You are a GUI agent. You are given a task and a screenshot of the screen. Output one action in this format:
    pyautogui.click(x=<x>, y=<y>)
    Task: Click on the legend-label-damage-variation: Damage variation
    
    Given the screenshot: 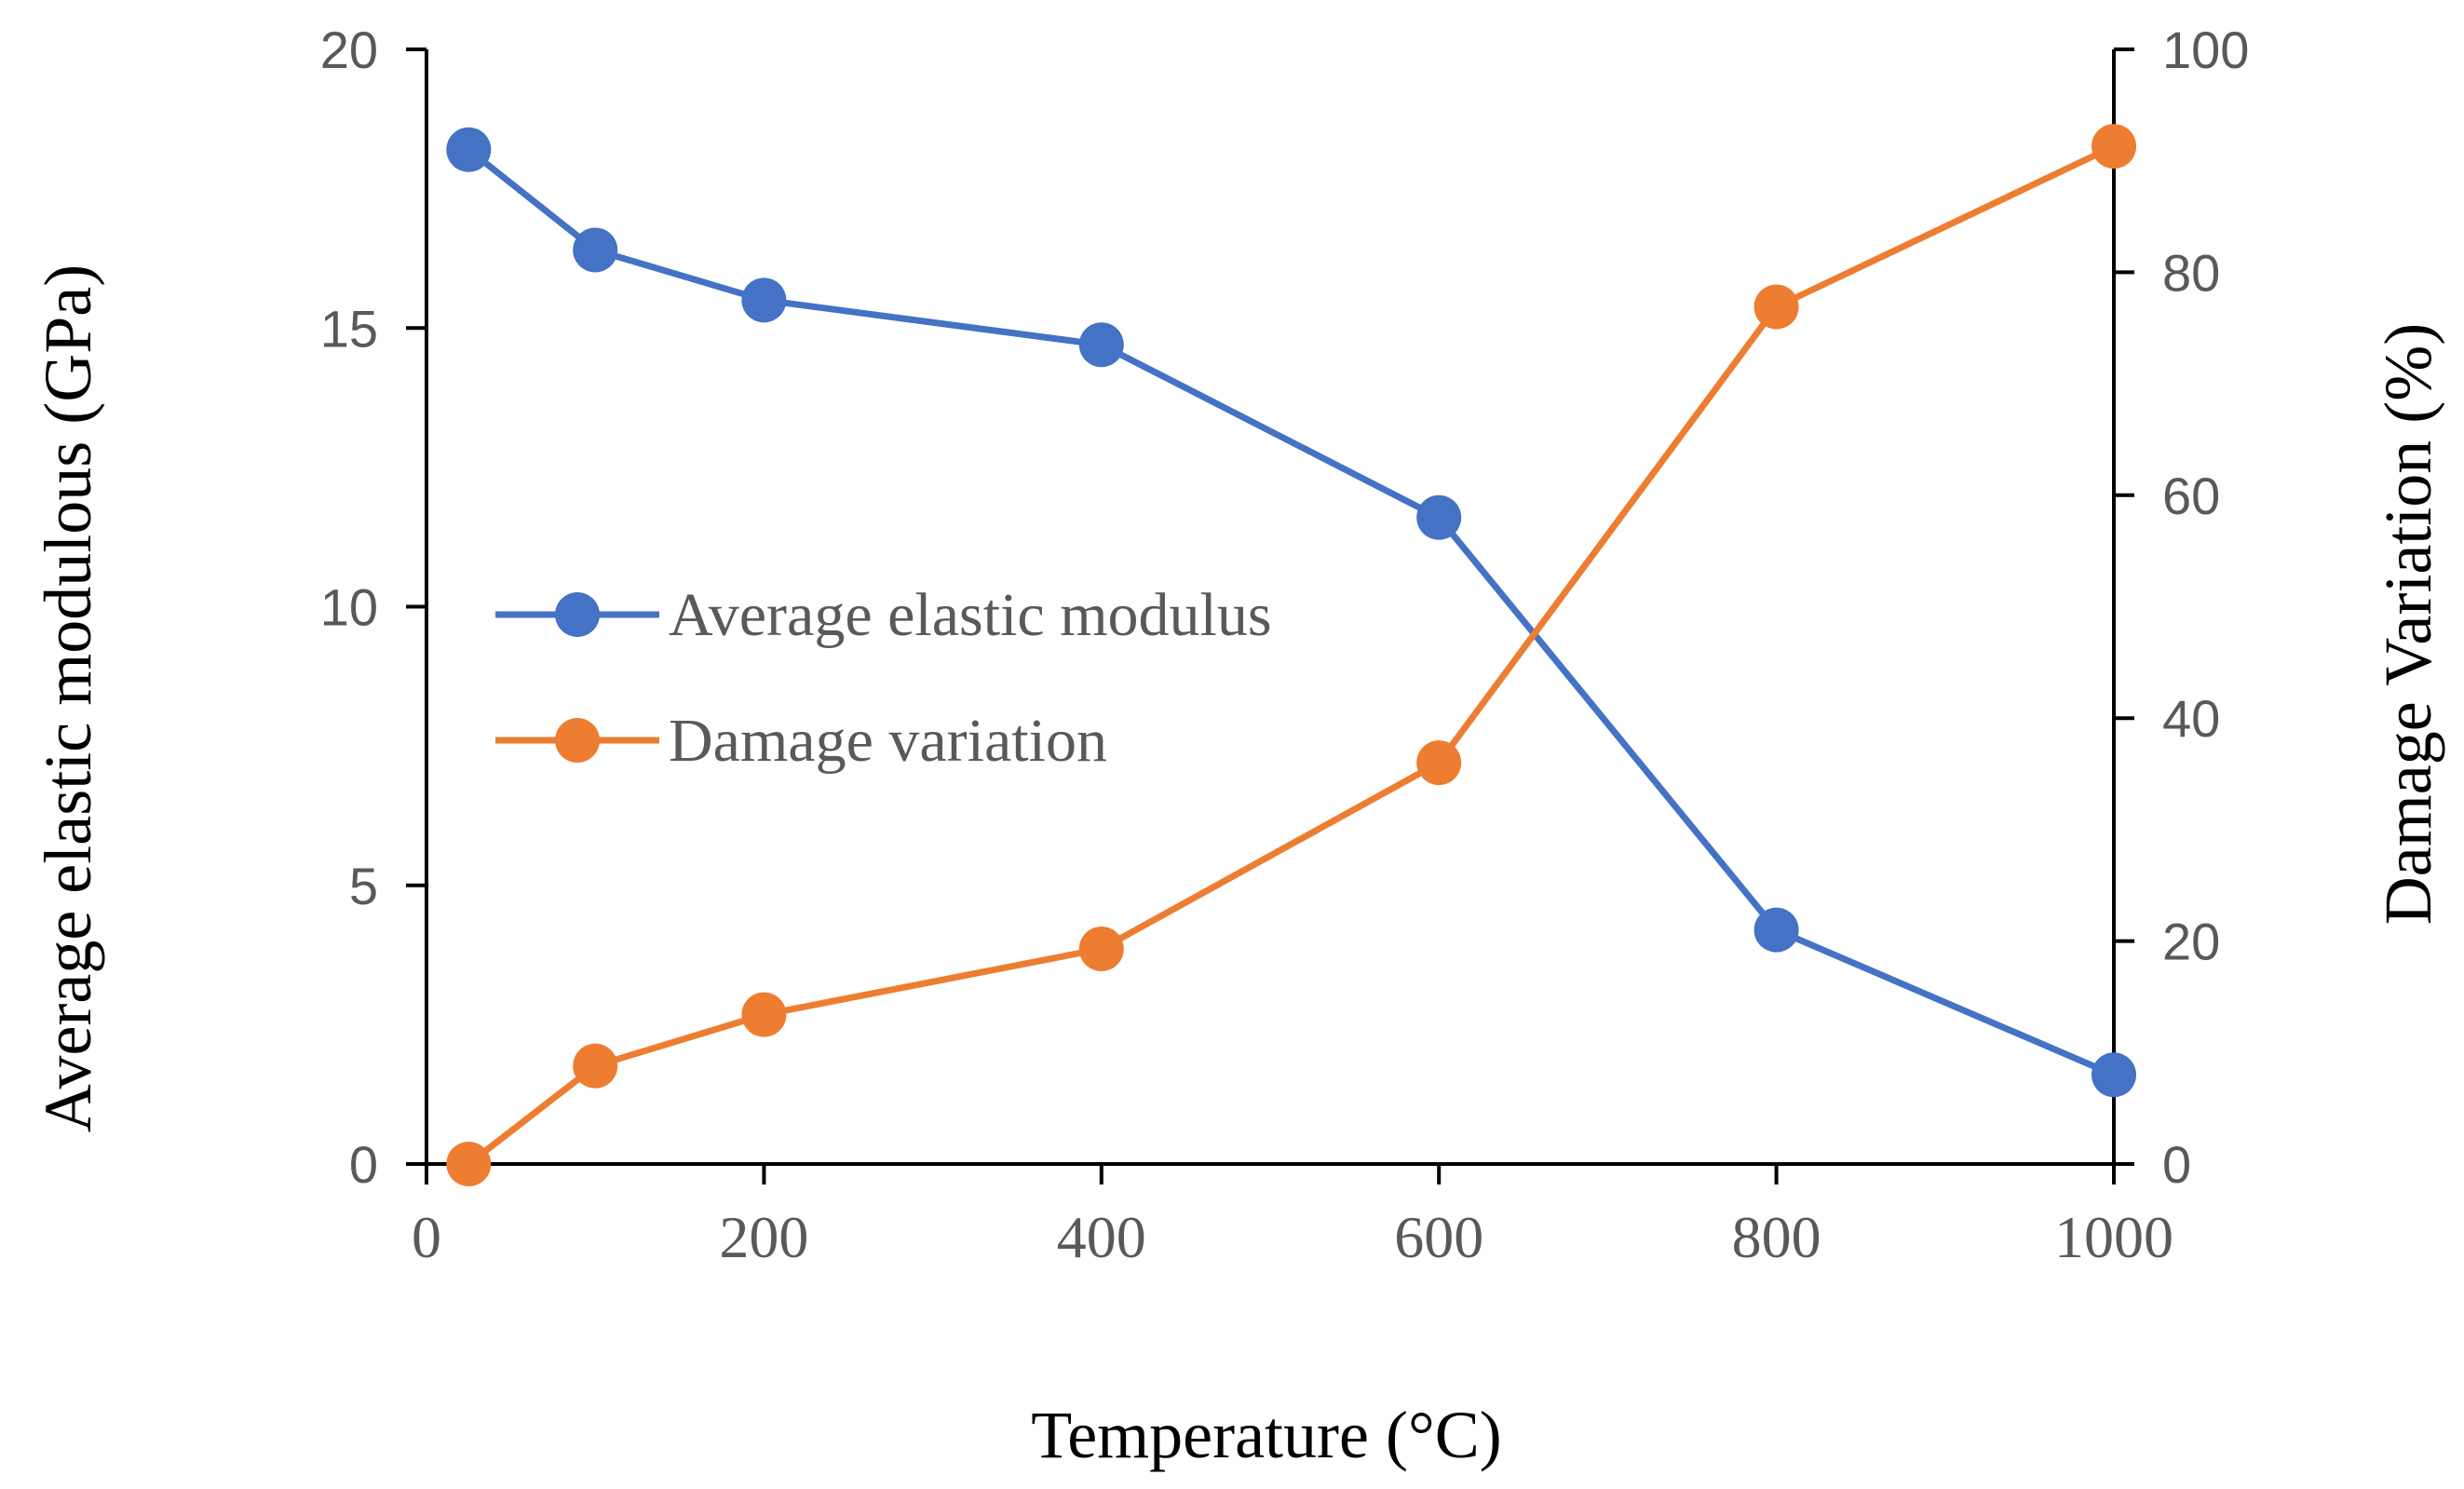 What is the action you would take?
    pyautogui.click(x=888, y=741)
    